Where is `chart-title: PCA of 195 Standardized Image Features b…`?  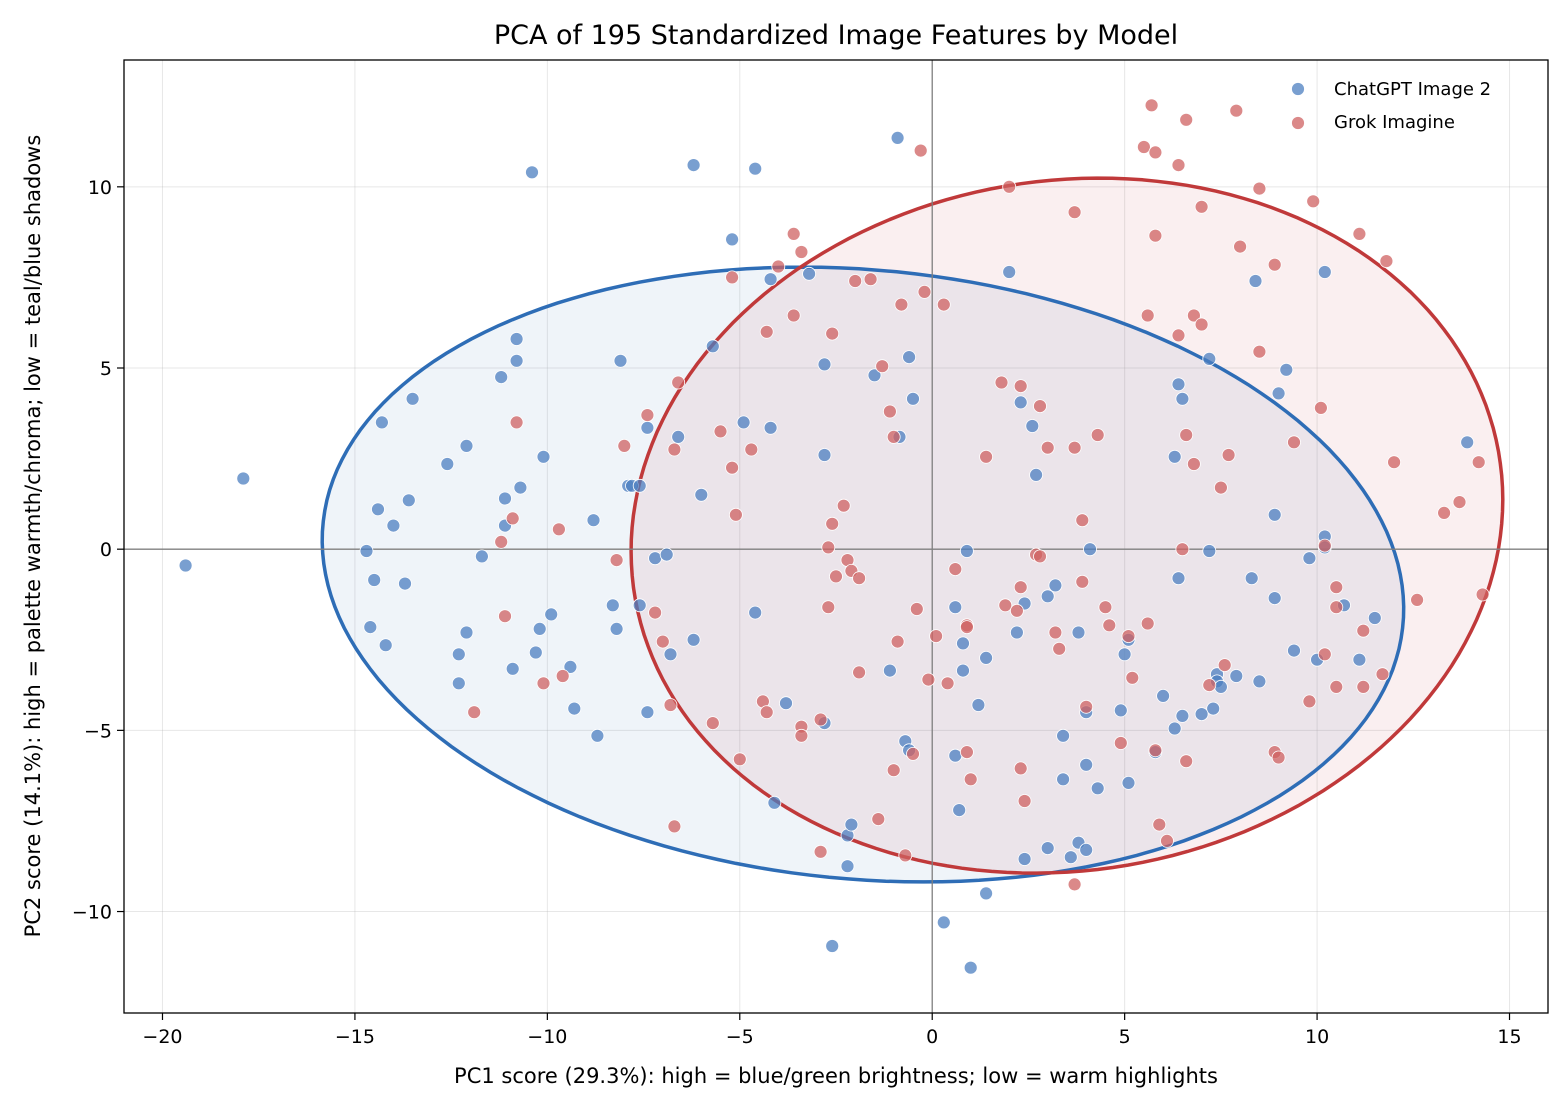 chart-title: PCA of 195 Standardized Image Features b… is located at coordinates (836, 35).